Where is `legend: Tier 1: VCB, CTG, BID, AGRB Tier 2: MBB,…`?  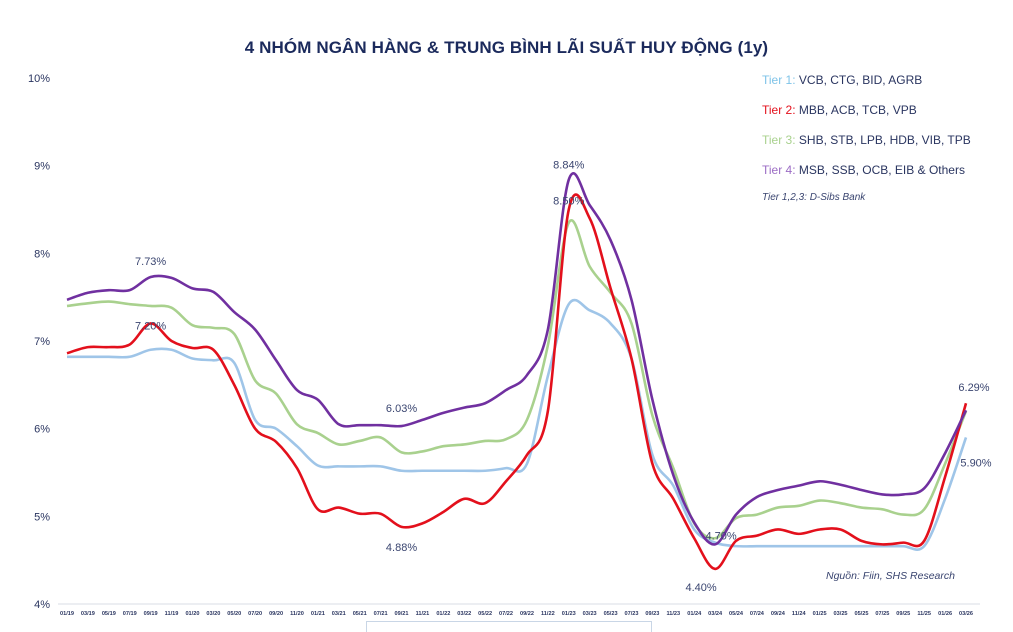 legend: Tier 1: VCB, CTG, BID, AGRB Tier 2: MBB,… is located at coordinates (866, 137).